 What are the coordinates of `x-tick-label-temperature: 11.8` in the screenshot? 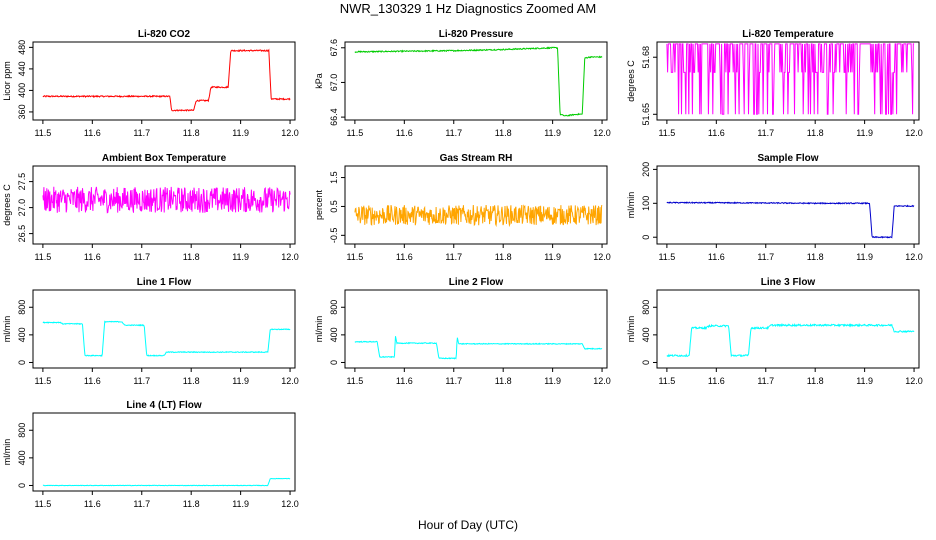 It's located at (815, 133).